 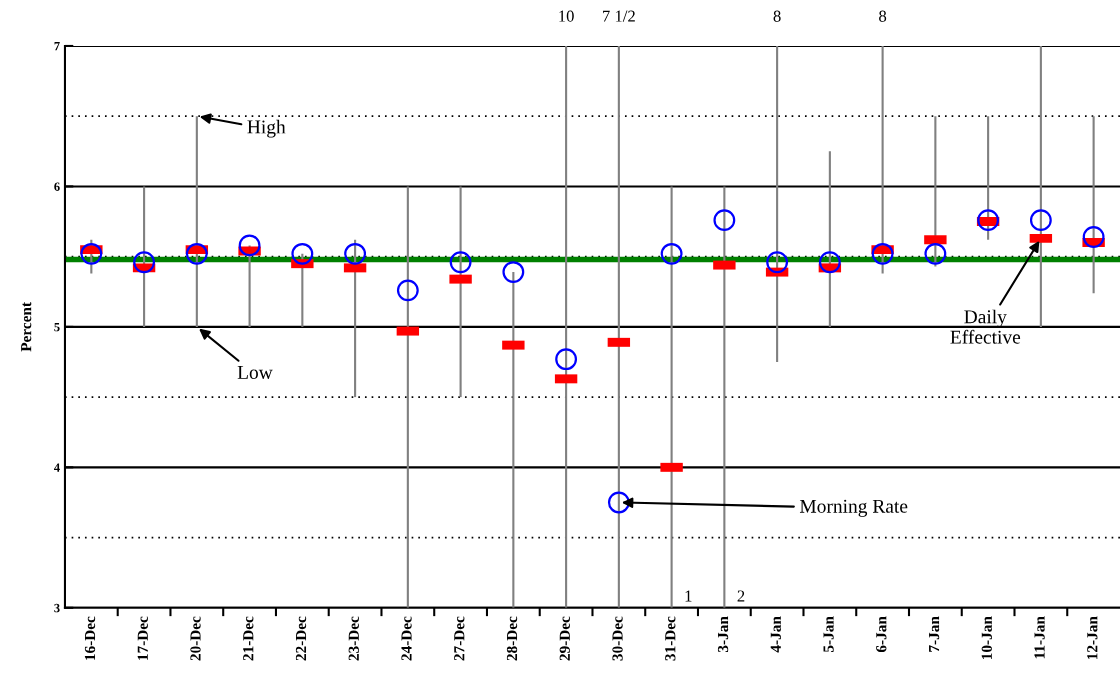 I want to click on annotation: 10, so click(x=566, y=16).